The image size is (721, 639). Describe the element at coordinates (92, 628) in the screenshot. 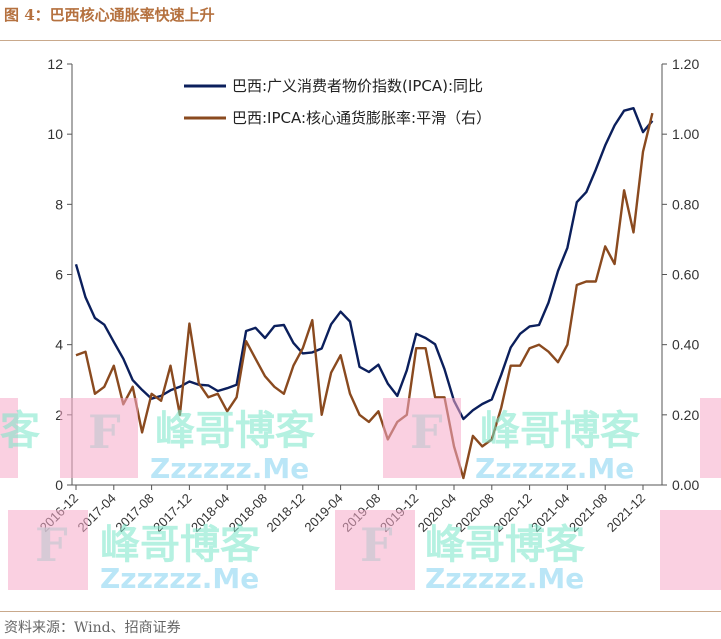

I see `source-note: 资料来源：Wind、招商证券` at that location.